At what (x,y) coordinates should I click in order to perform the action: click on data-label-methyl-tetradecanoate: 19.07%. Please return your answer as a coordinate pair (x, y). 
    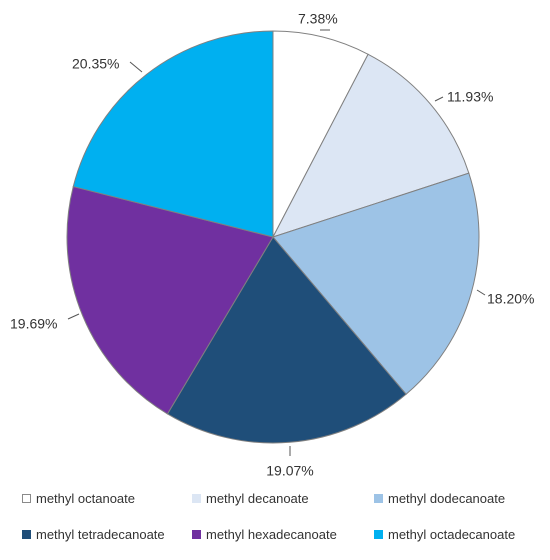
    Looking at the image, I should click on (289, 471).